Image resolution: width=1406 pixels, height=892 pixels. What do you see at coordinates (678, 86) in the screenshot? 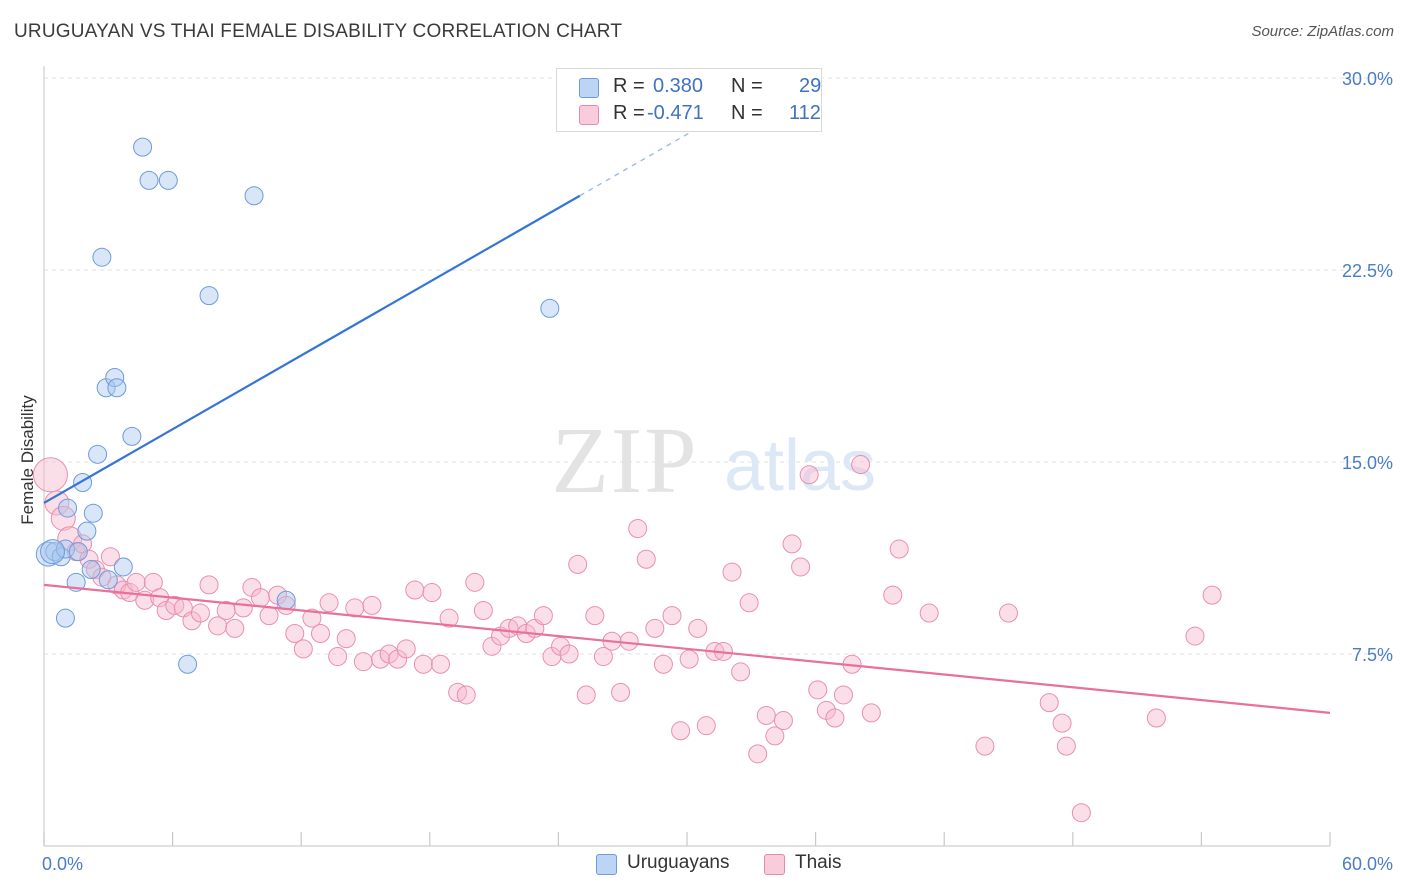
I see `legend-r-value: 0.380` at bounding box center [678, 86].